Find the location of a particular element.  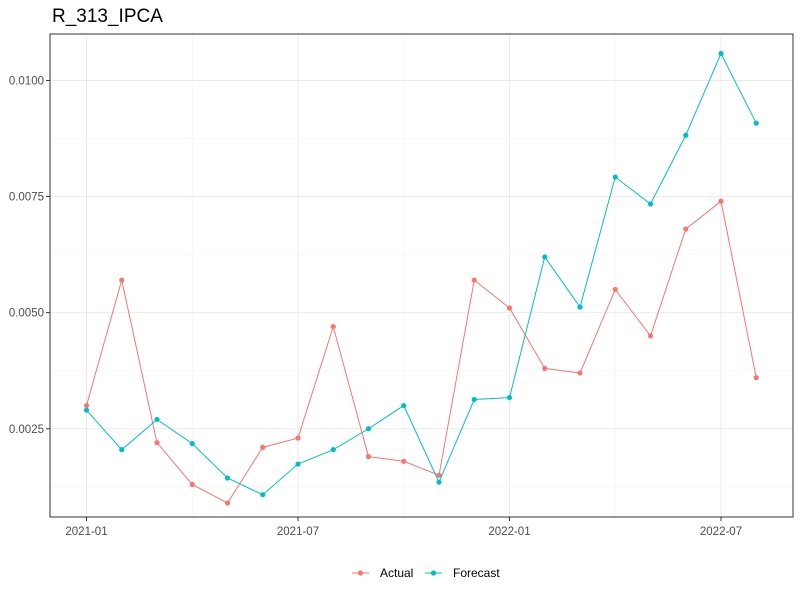

legend-item-actual: Actual is located at coordinates (382, 573).